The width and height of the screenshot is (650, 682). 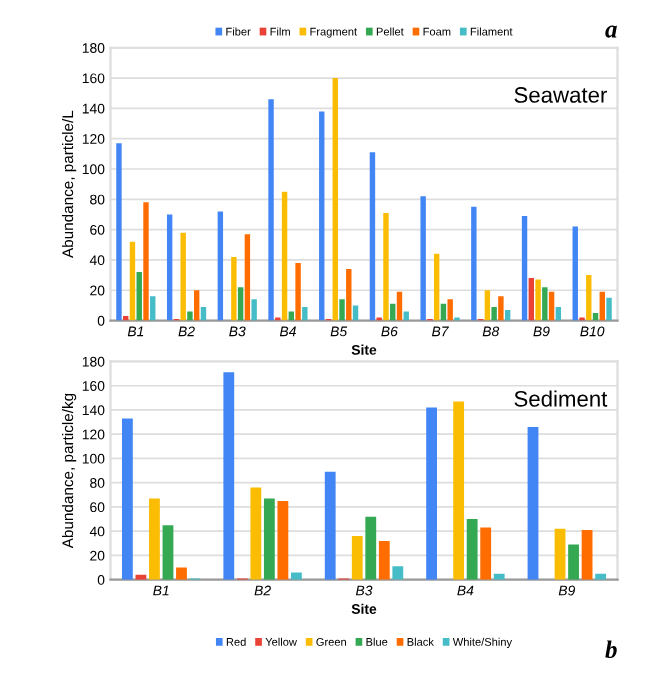 What do you see at coordinates (611, 649) in the screenshot?
I see `text: b` at bounding box center [611, 649].